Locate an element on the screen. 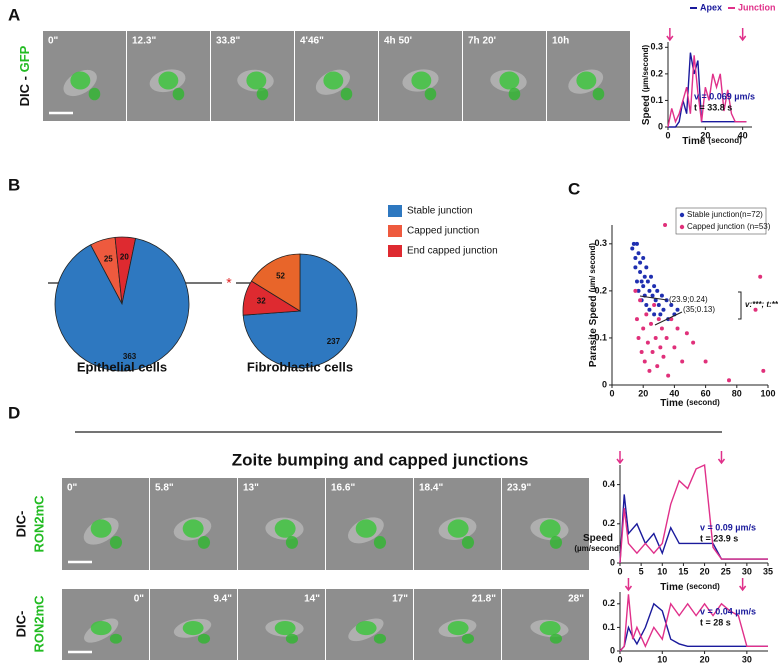 The image size is (778, 663). annotation: (35;0.13) is located at coordinates (699, 309).